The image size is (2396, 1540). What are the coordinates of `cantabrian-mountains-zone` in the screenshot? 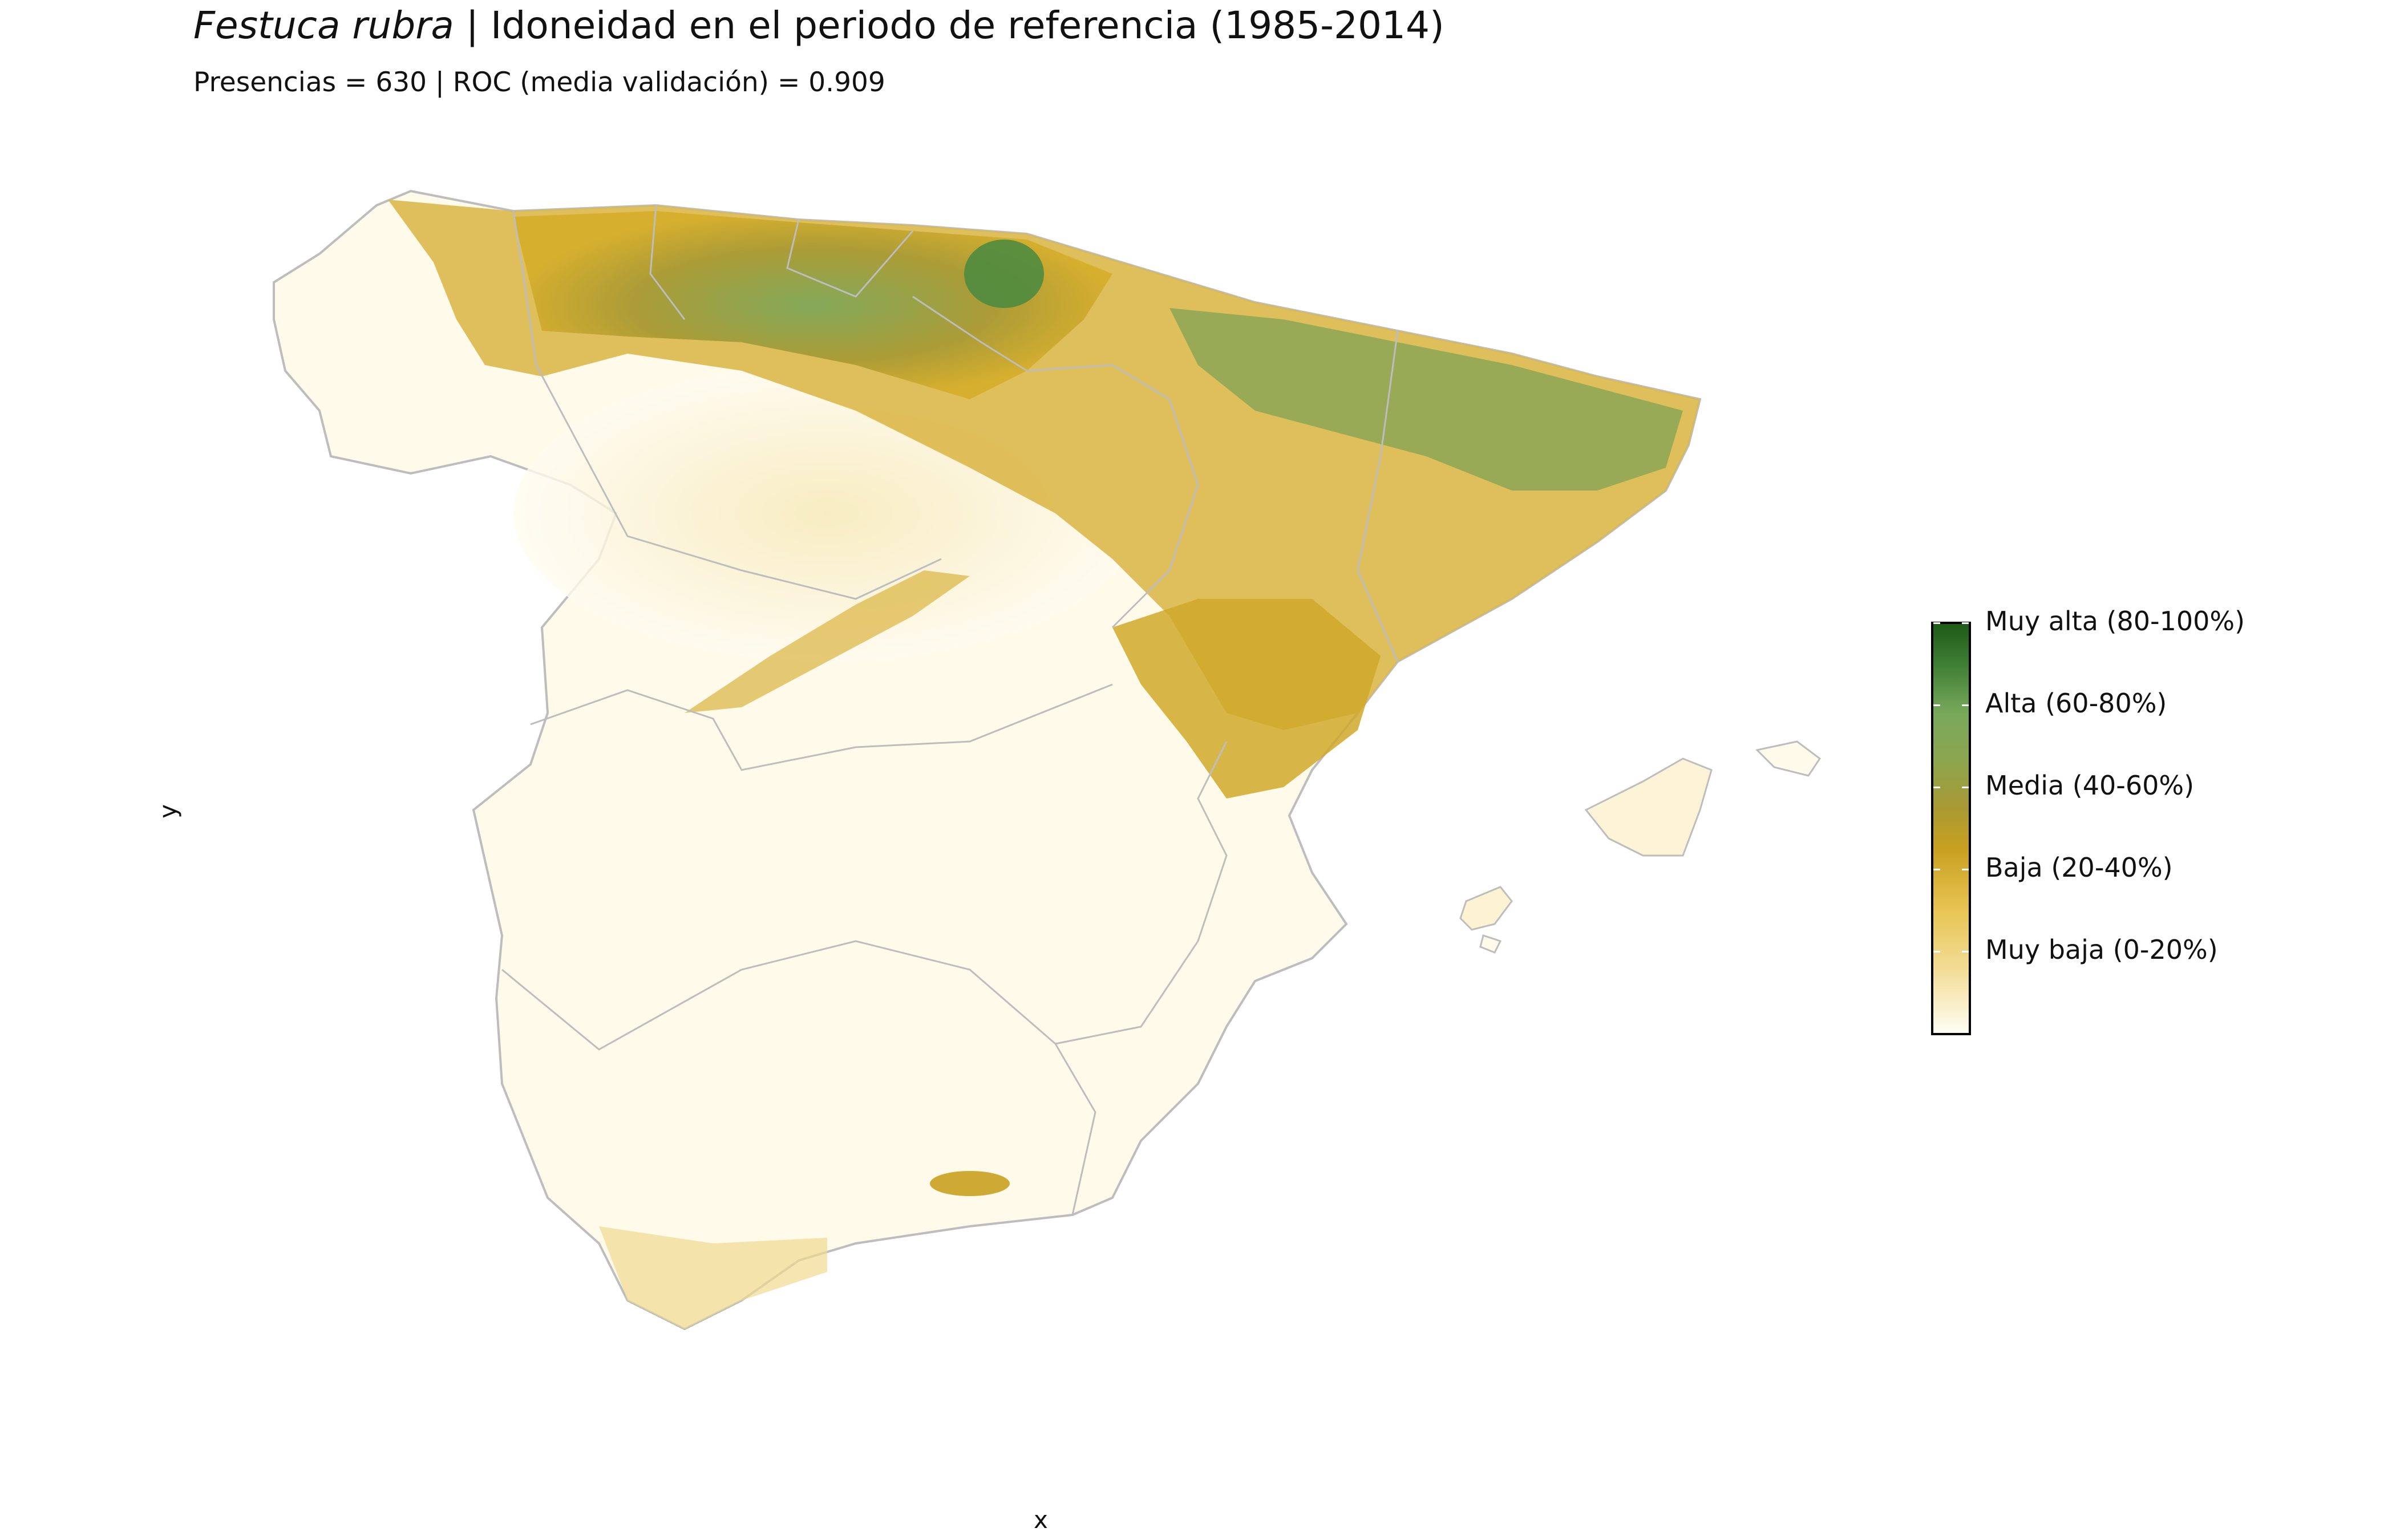 It's located at (812, 305).